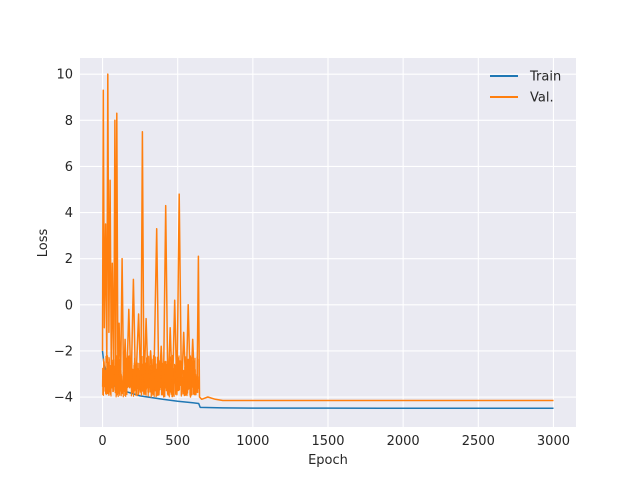  What do you see at coordinates (478, 441) in the screenshot?
I see `x-tick-label: 2500` at bounding box center [478, 441].